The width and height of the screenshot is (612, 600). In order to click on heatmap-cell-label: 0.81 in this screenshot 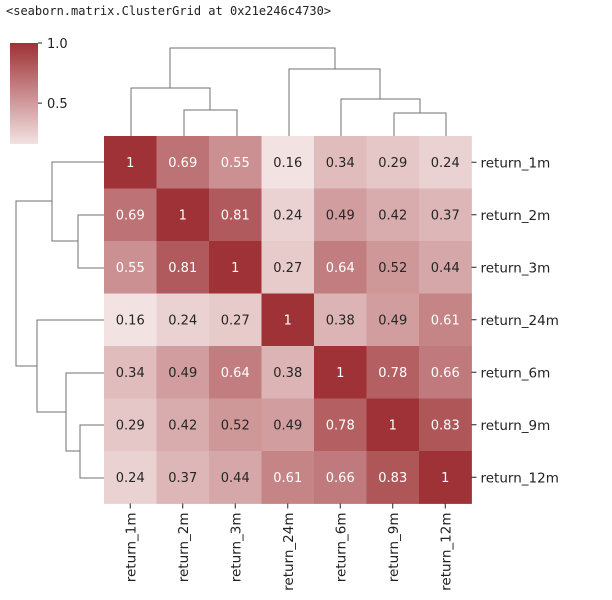, I will do `click(235, 215)`.